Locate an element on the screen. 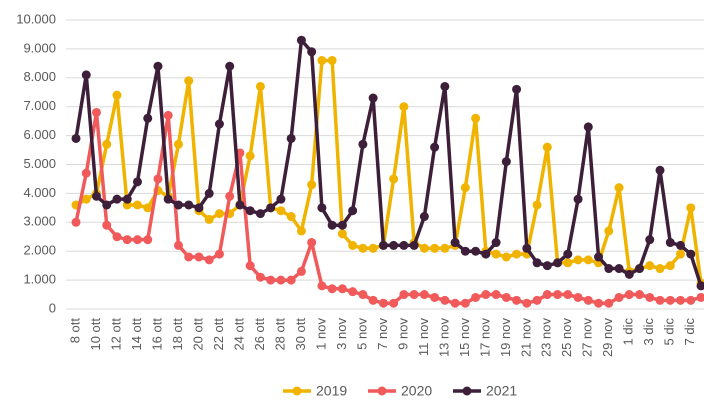  x-tick-label: 18 ott is located at coordinates (177, 334).